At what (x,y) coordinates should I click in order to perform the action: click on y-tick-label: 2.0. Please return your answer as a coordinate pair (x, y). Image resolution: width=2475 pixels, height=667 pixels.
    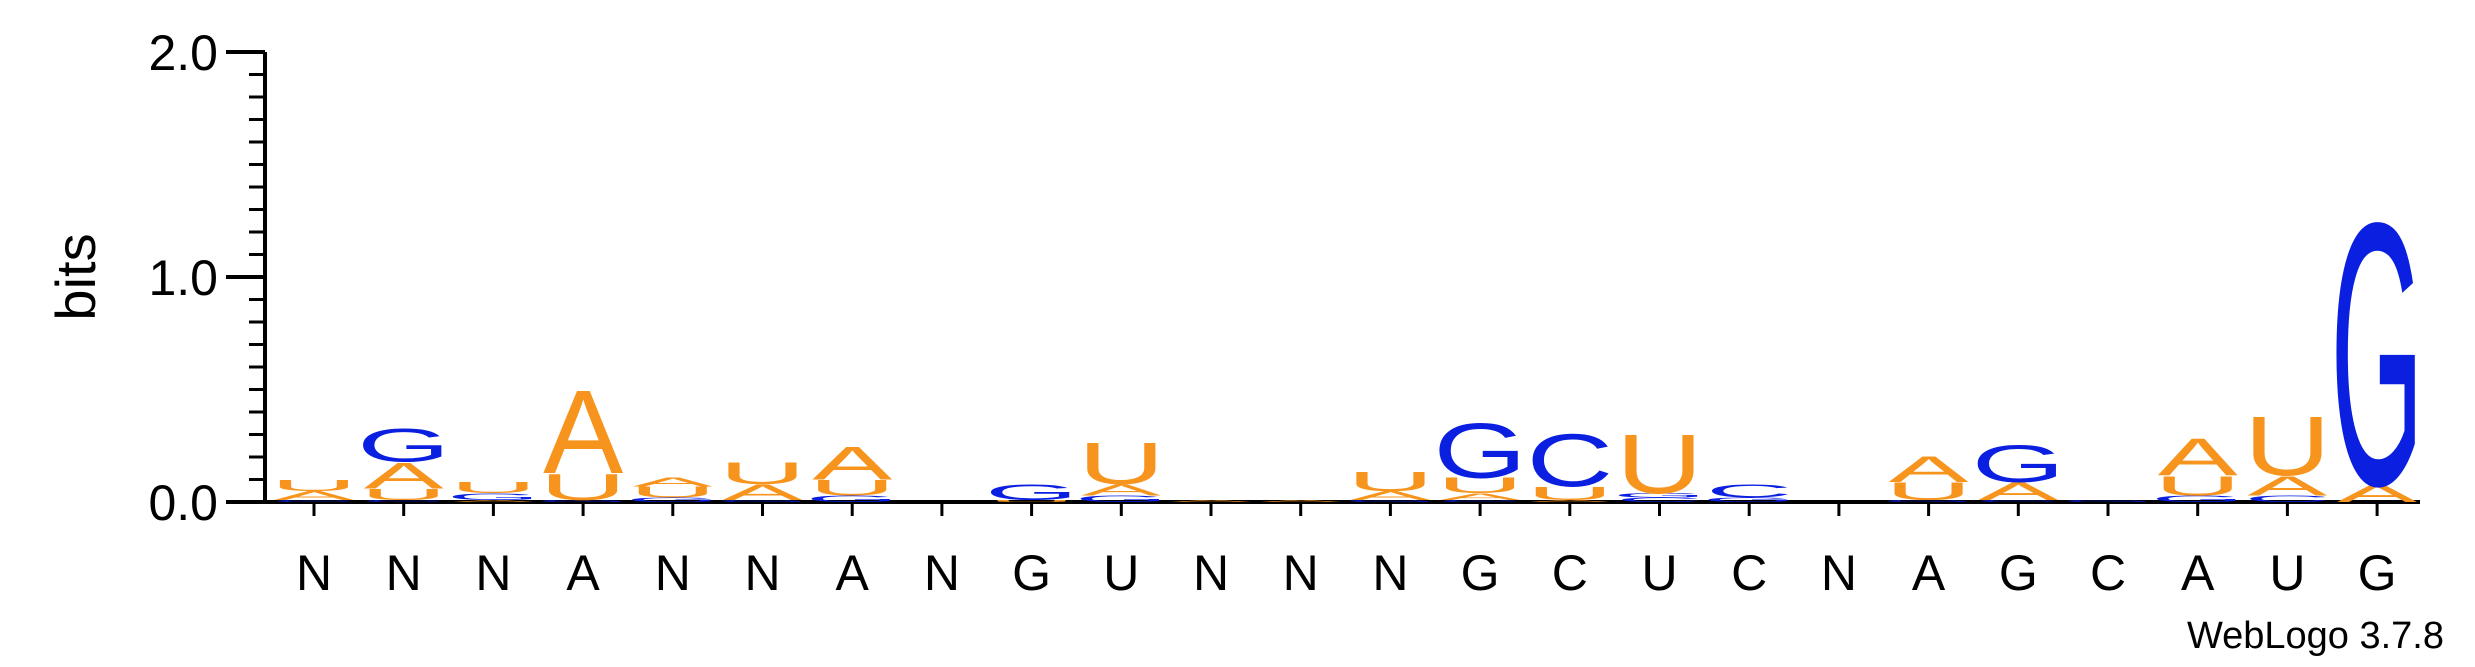
    Looking at the image, I should click on (183, 53).